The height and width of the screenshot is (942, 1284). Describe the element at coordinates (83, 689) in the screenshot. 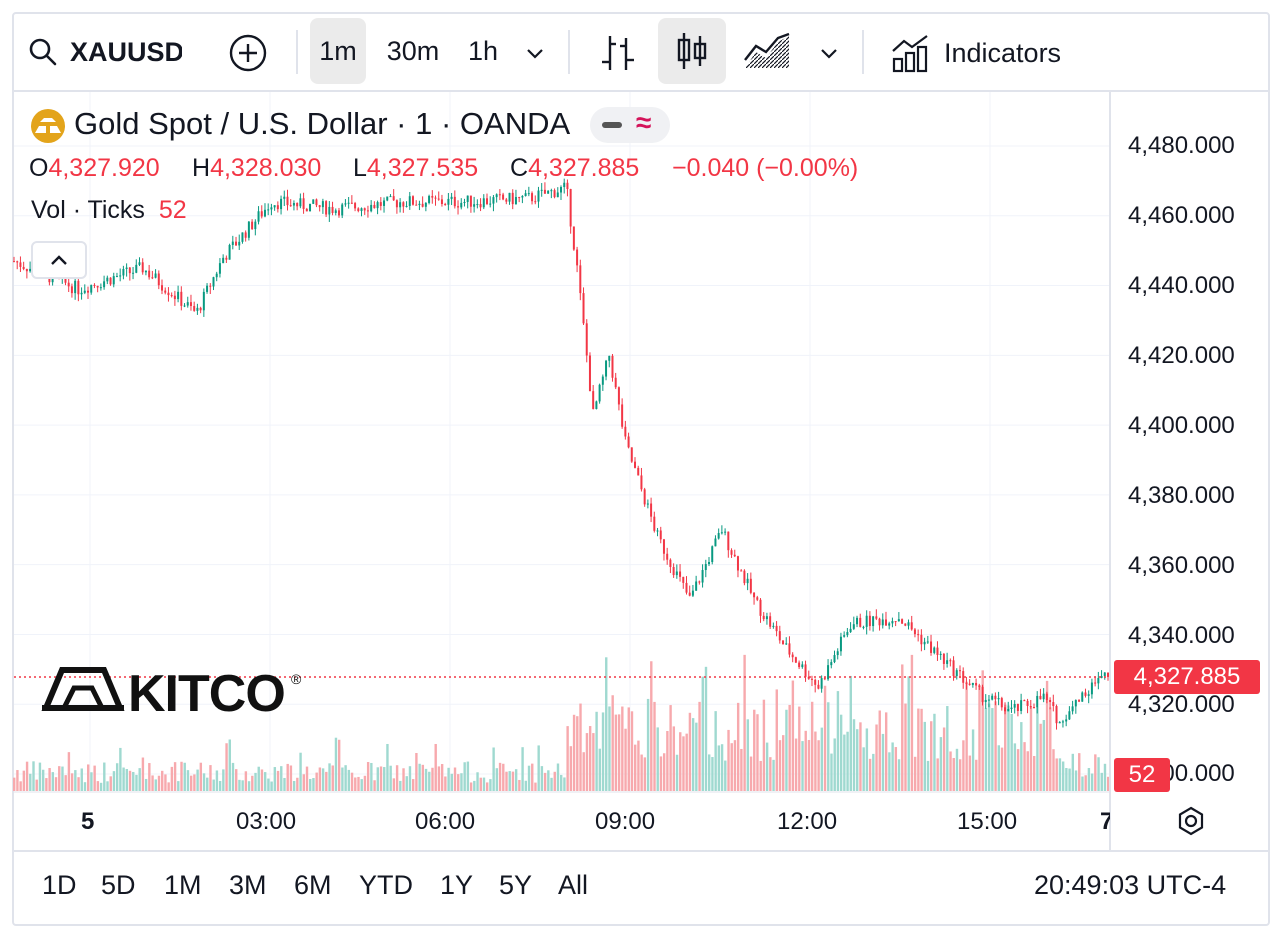

I see `kitco-logo-icon` at that location.